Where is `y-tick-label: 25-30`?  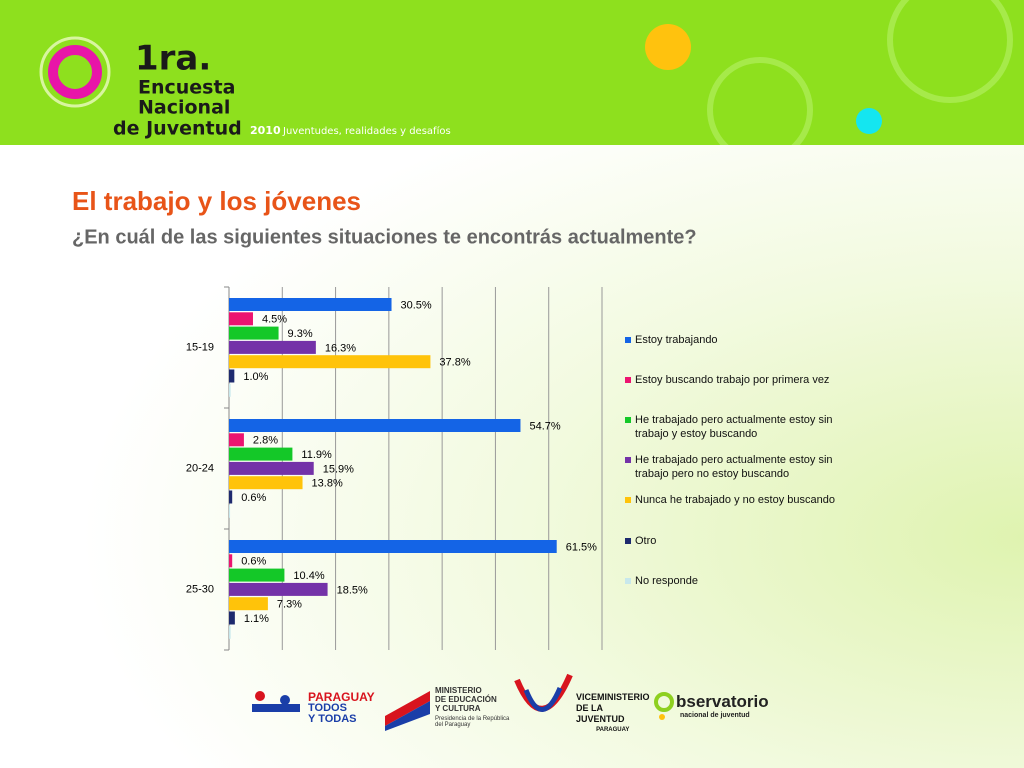
y-tick-label: 25-30 is located at coordinates (200, 589).